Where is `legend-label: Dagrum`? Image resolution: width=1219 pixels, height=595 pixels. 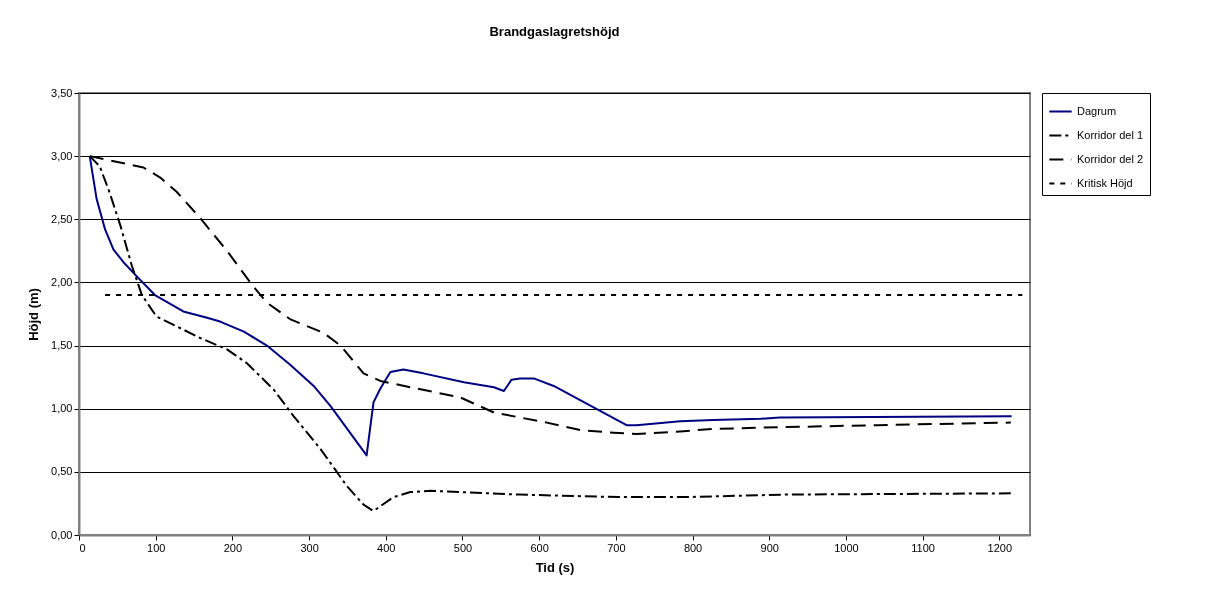 legend-label: Dagrum is located at coordinates (1097, 110).